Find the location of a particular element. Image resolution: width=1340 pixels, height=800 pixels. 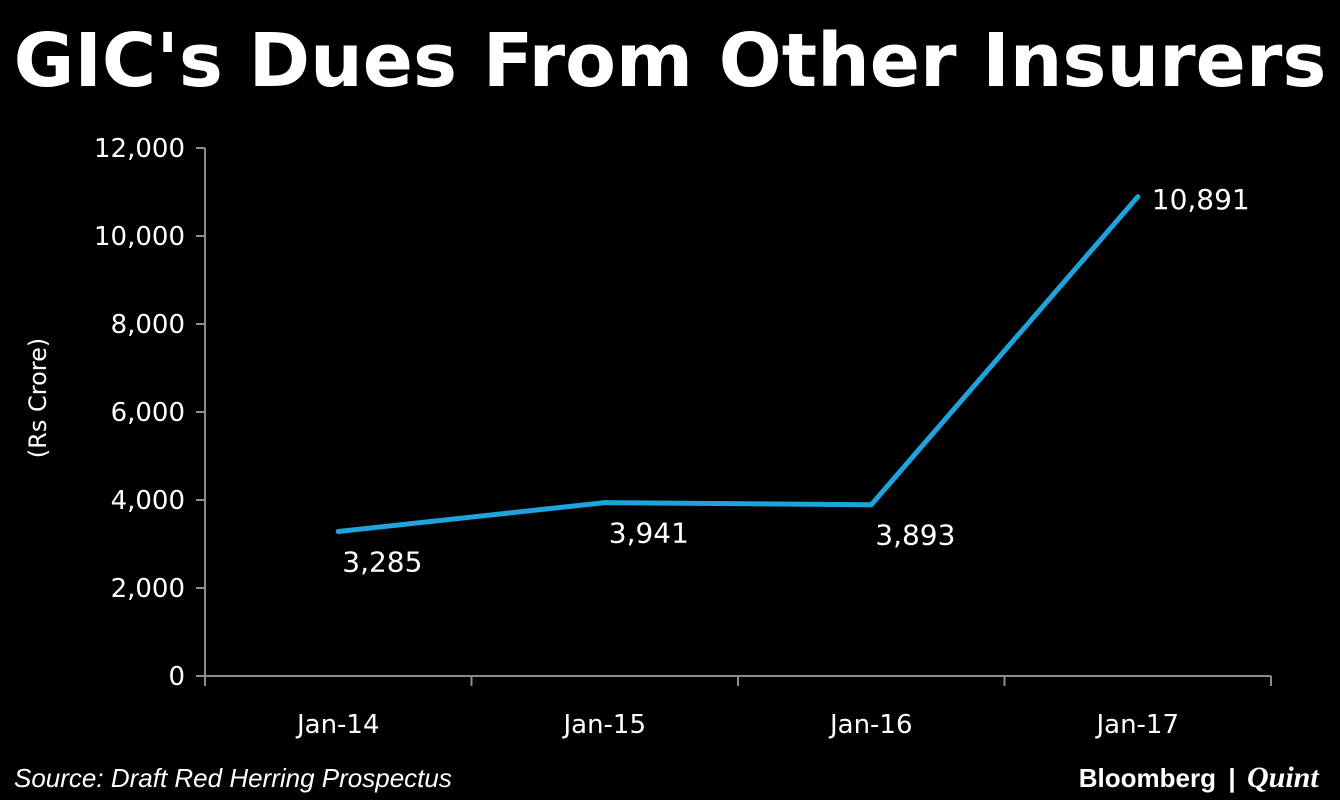

data-label: 3,285 is located at coordinates (382, 561).